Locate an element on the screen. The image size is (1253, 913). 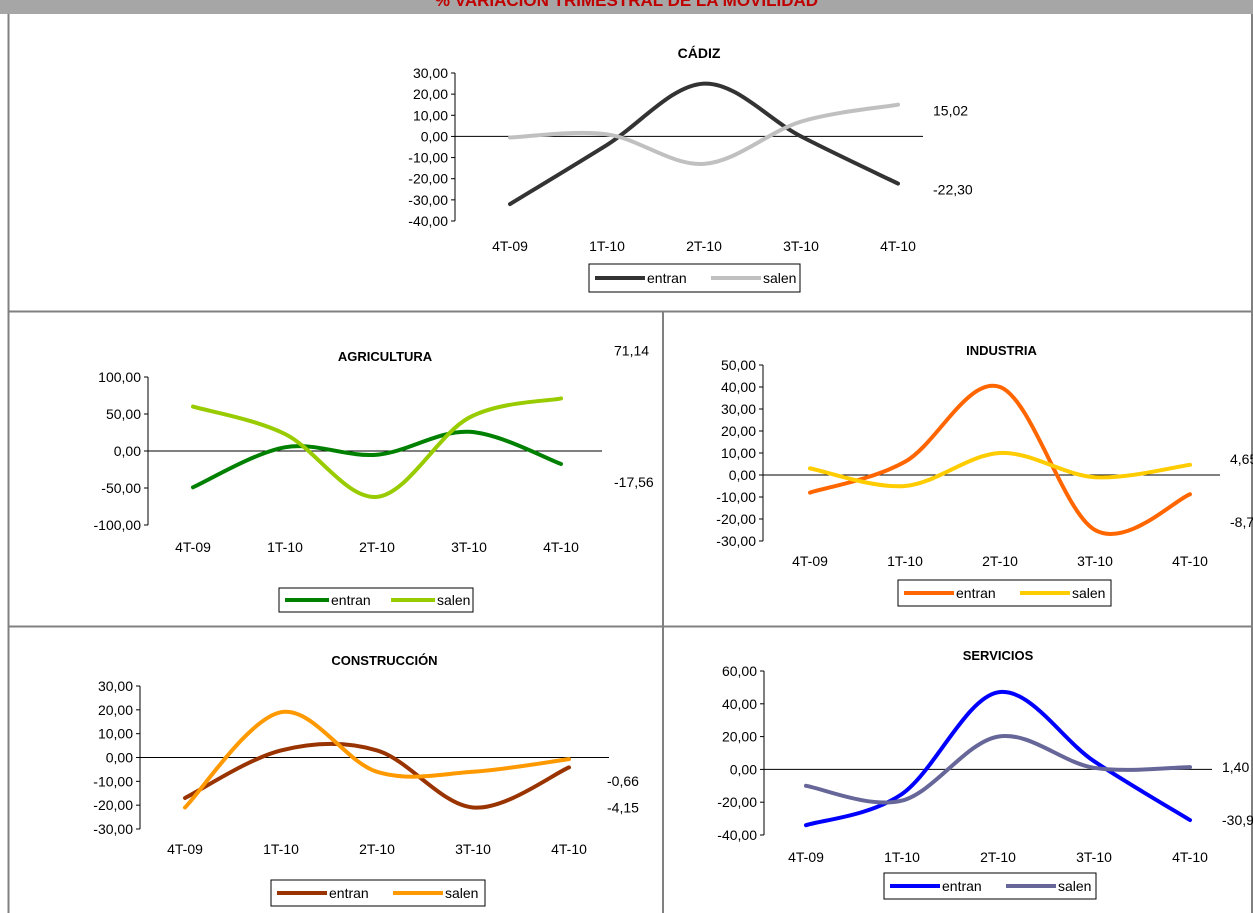
data-label-entran: -22,30 is located at coordinates (953, 190).